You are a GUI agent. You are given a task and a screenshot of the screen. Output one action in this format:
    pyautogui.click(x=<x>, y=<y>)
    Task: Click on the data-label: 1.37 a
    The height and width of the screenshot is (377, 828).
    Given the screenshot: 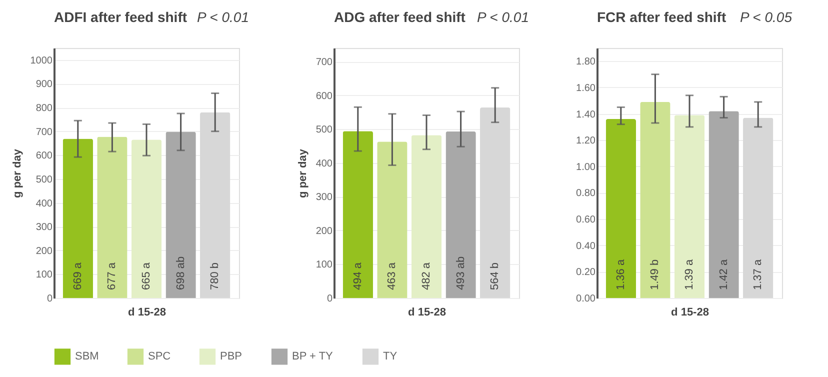 What is the action you would take?
    pyautogui.click(x=758, y=274)
    